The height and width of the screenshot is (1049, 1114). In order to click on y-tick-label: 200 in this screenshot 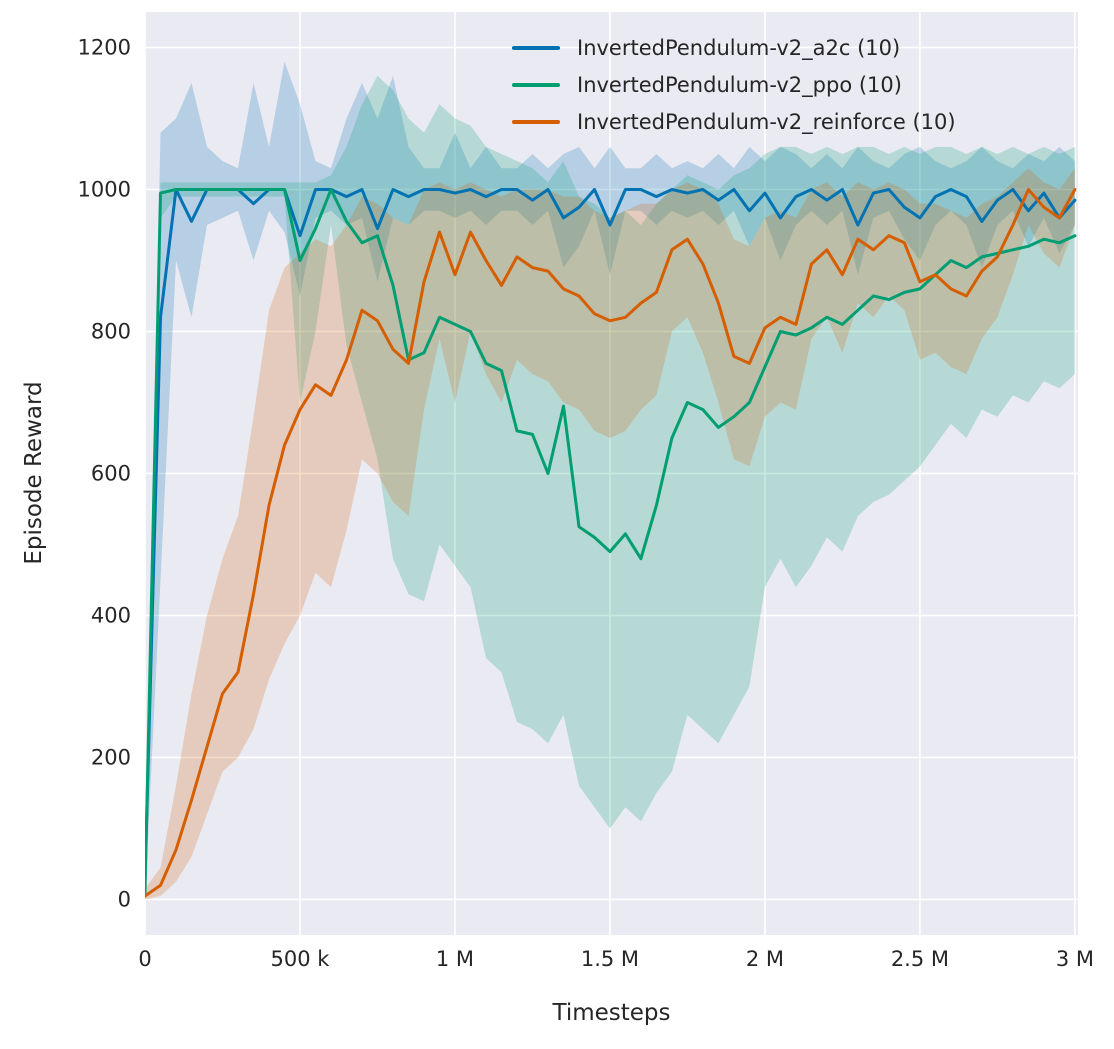, I will do `click(111, 758)`.